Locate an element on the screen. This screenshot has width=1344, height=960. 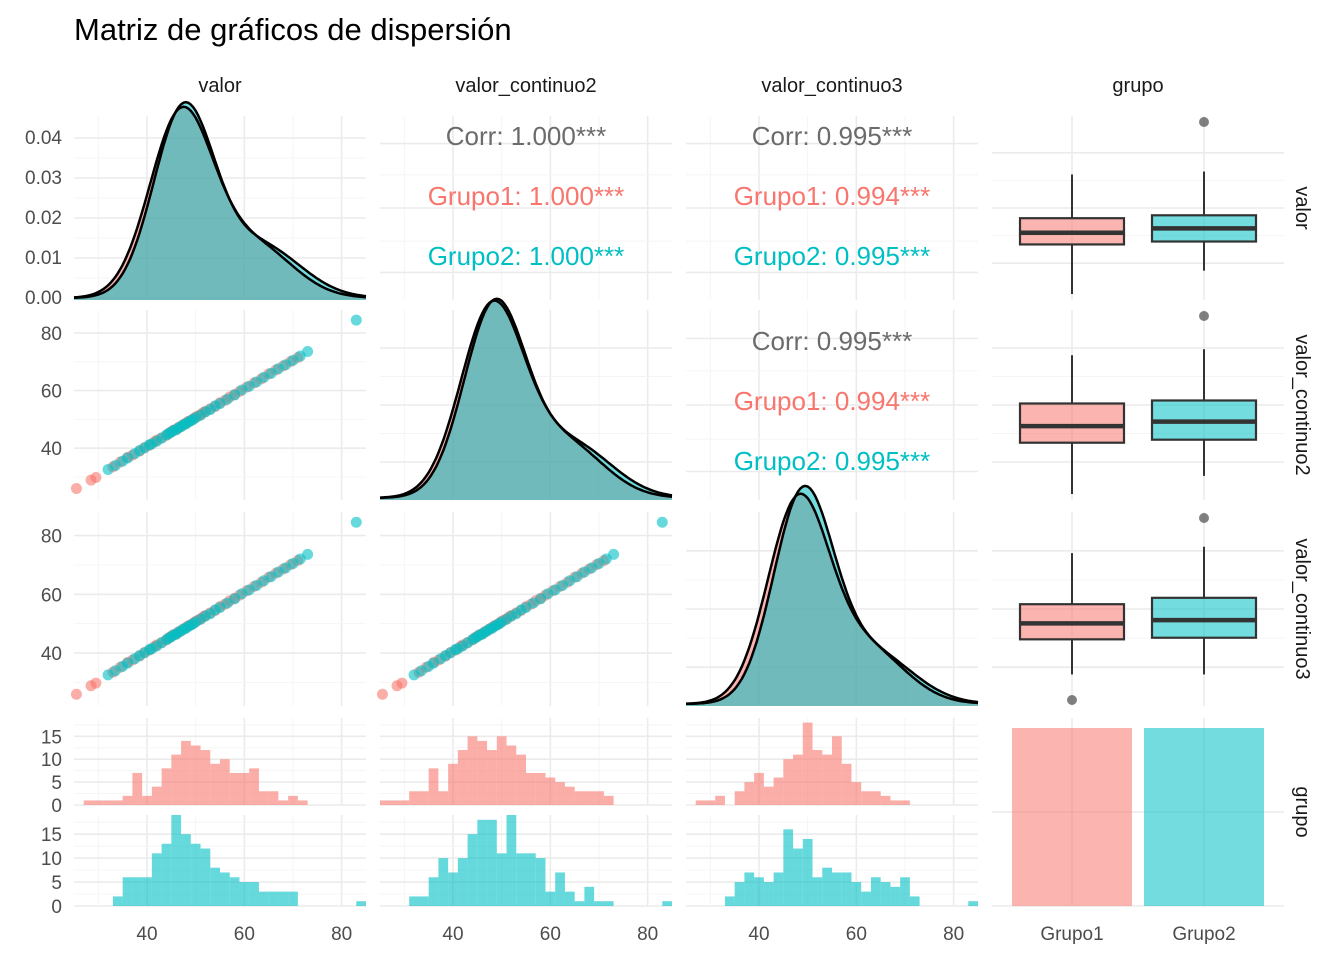
row-strip-valor_continuo3: valor_continuo3 is located at coordinates (1302, 608).